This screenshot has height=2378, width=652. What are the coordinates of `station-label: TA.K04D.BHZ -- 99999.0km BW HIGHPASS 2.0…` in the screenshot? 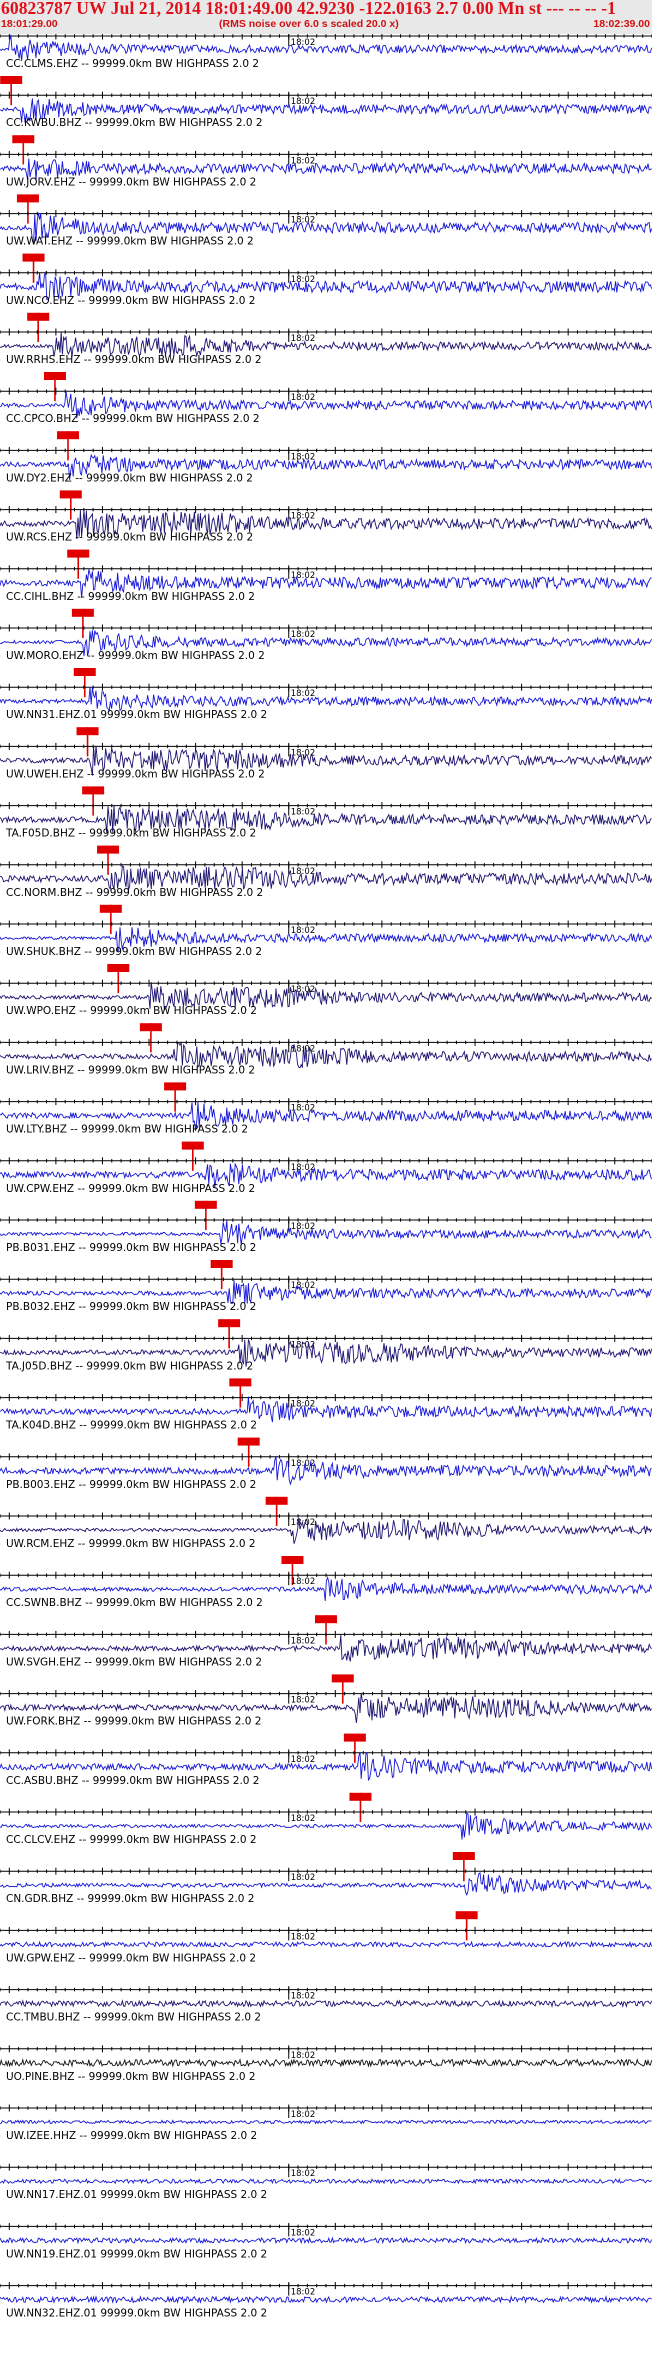 It's located at (131, 1426).